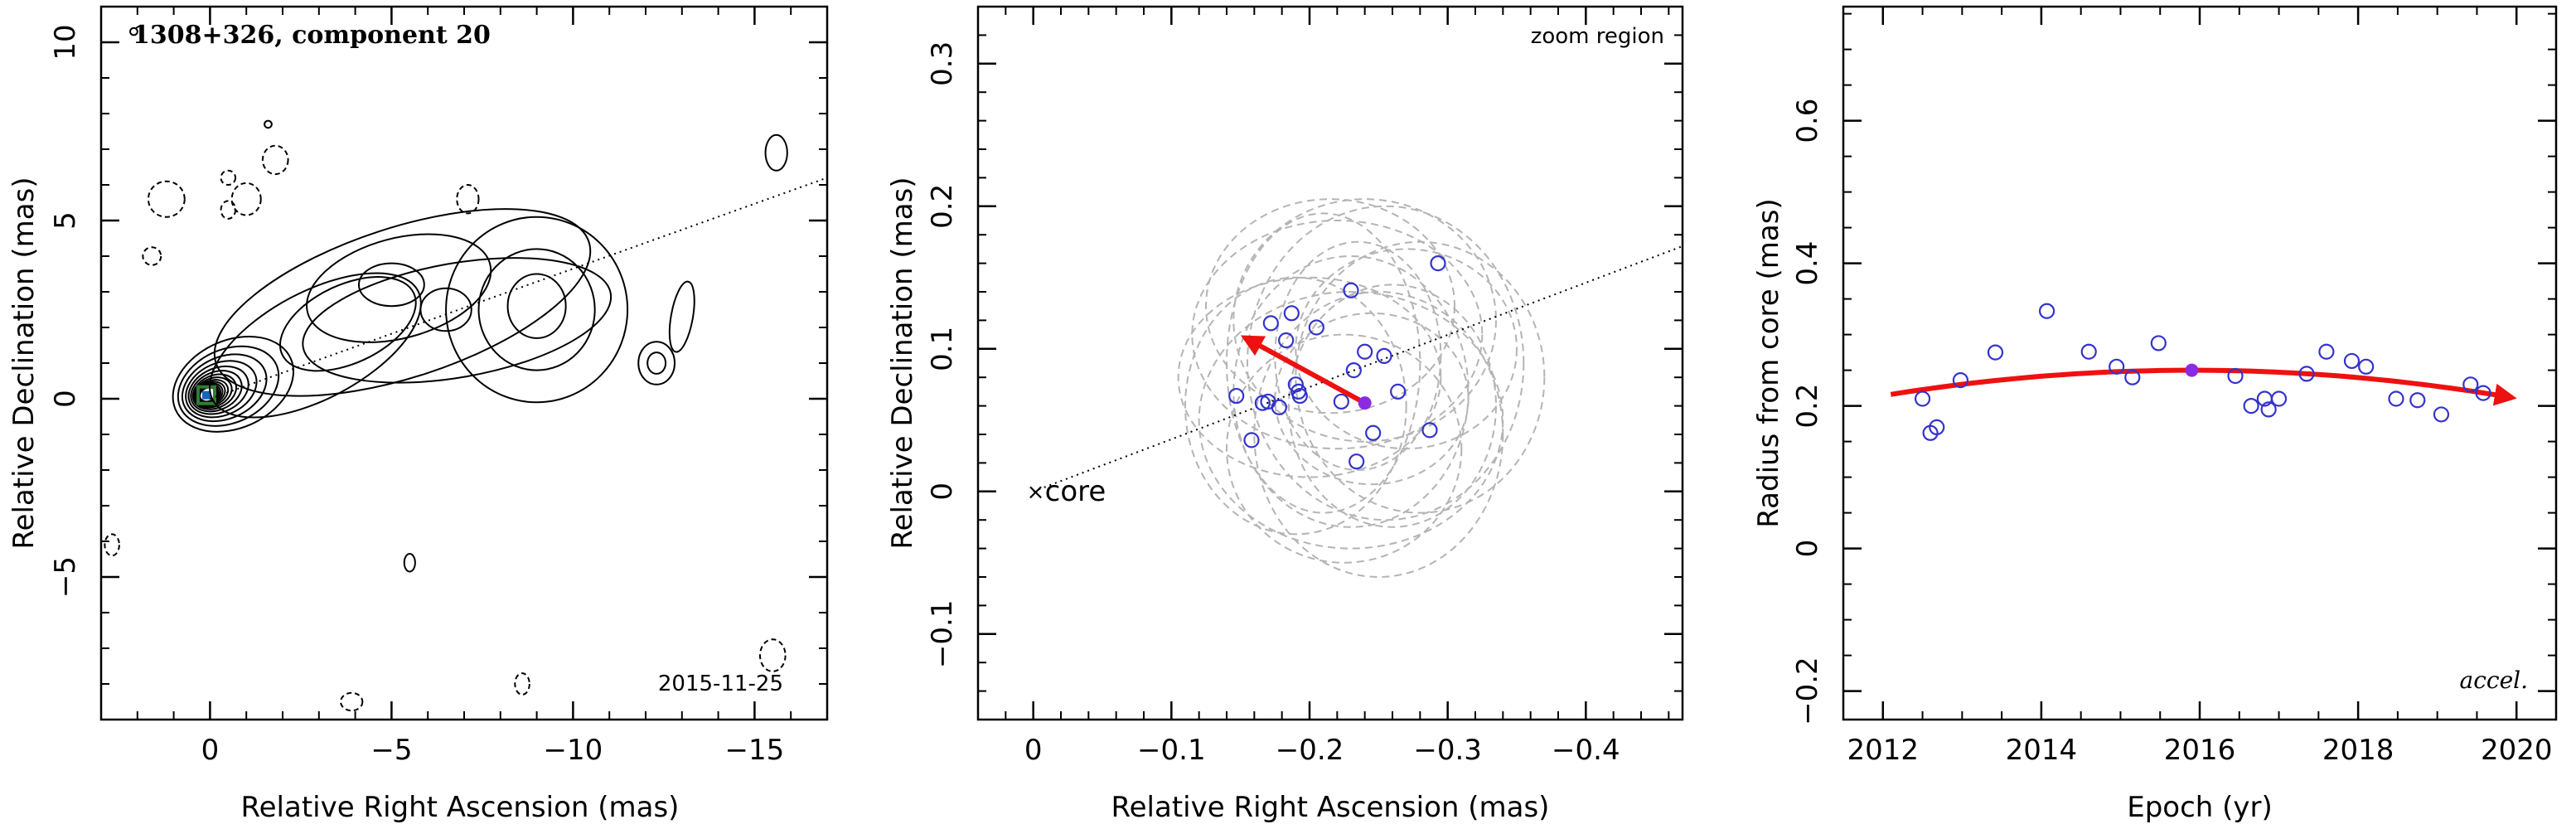 The width and height of the screenshot is (2576, 829). Describe the element at coordinates (210, 750) in the screenshot. I see `x-tick-label: 0` at that location.